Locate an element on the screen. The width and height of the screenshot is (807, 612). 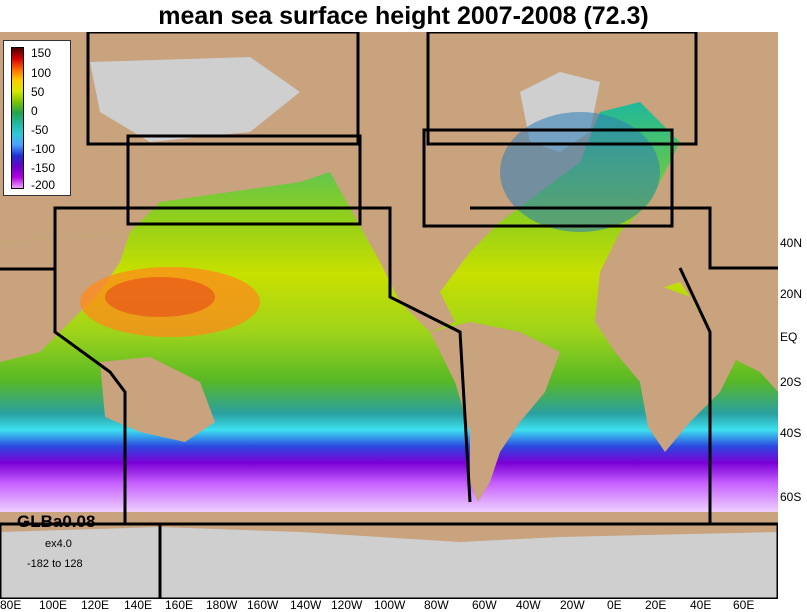
lon-label: 160E is located at coordinates (179, 605).